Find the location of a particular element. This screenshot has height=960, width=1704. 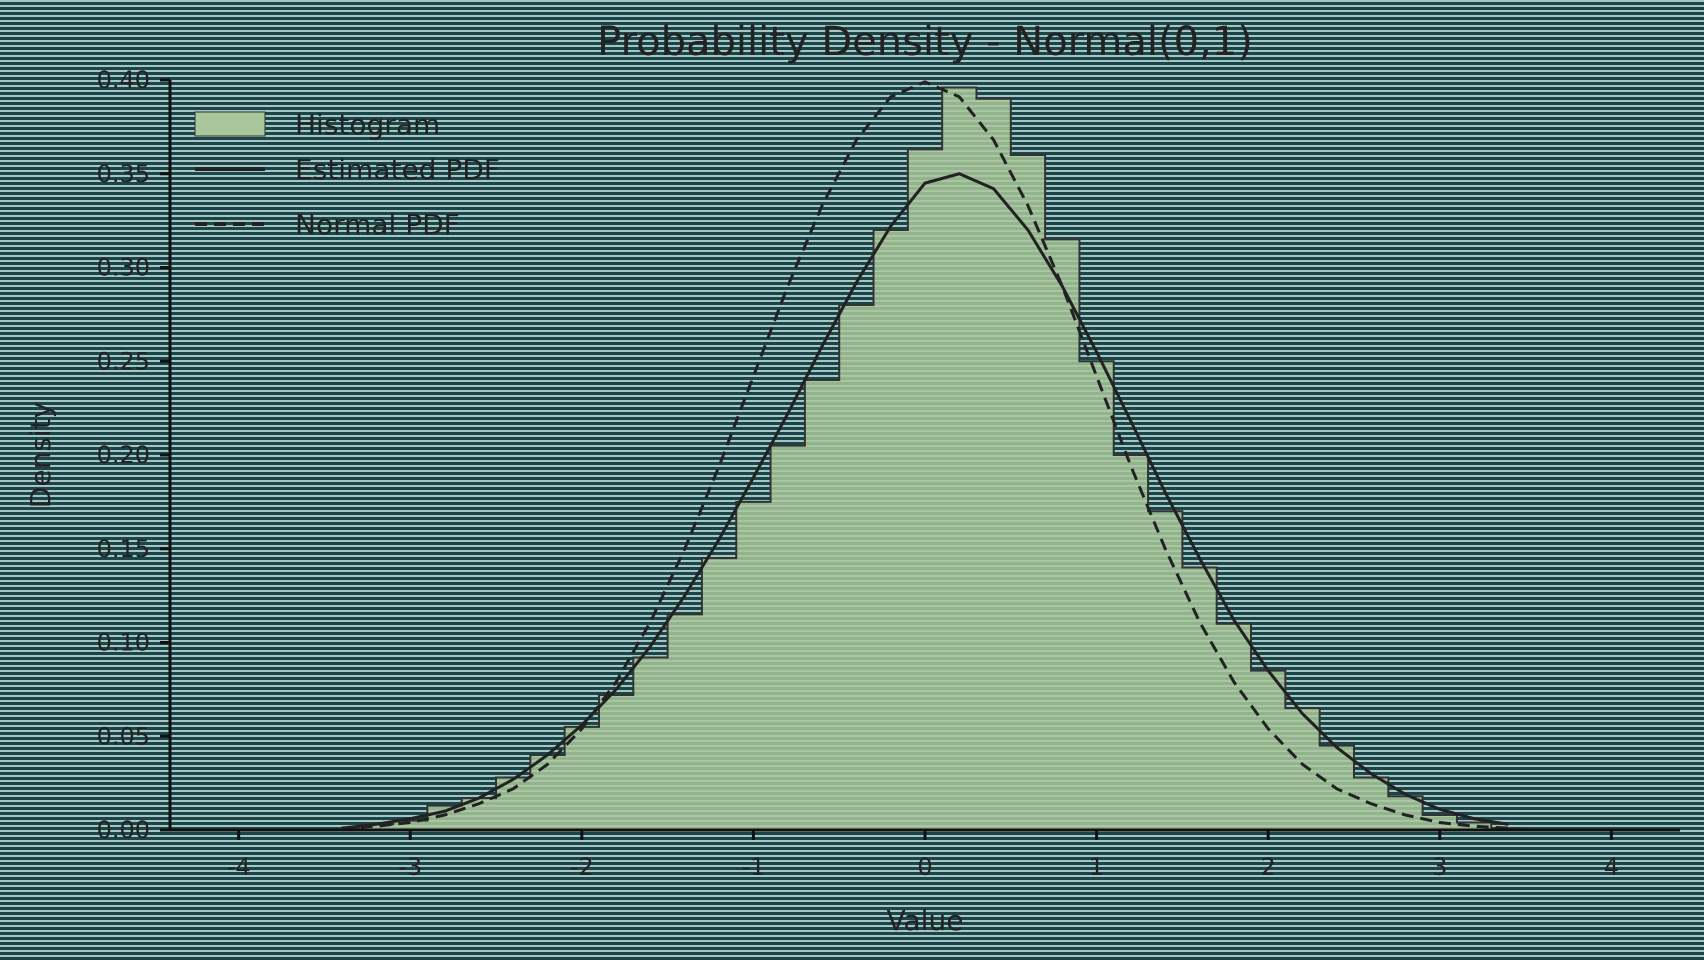

y-tick-label: 0.30 is located at coordinates (123, 268).